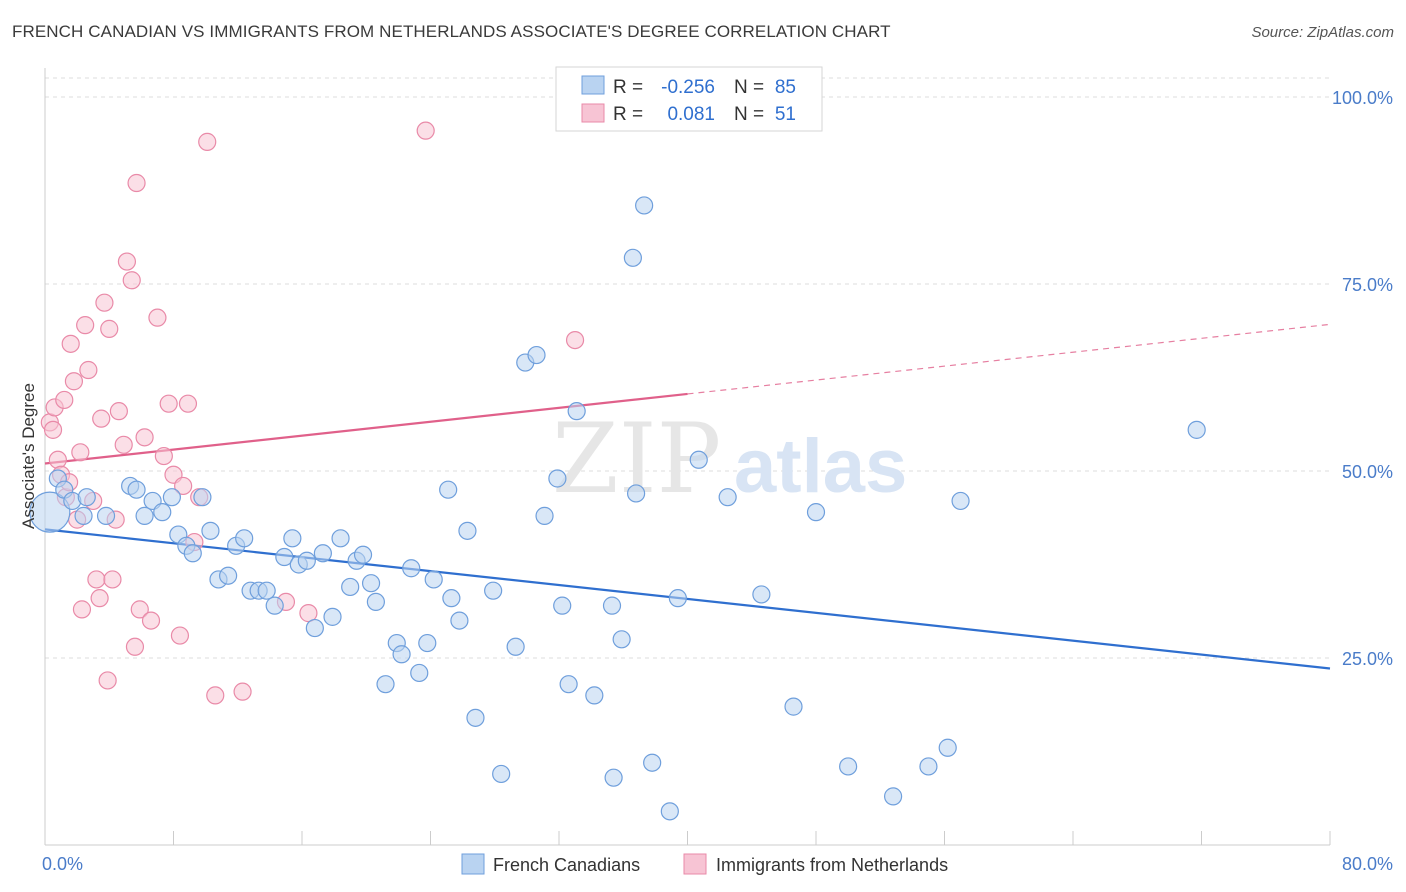 This screenshot has width=1406, height=892. I want to click on legend-r-label-1: R =, so click(628, 87).